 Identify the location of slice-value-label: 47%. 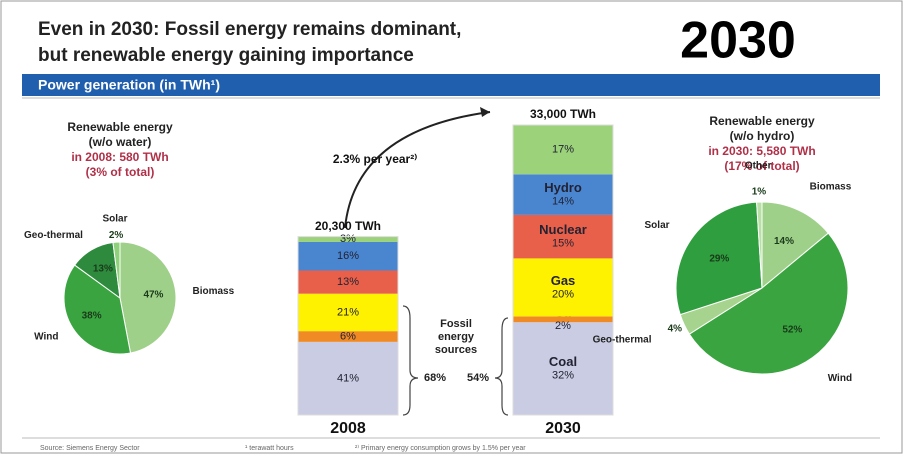
(153, 294).